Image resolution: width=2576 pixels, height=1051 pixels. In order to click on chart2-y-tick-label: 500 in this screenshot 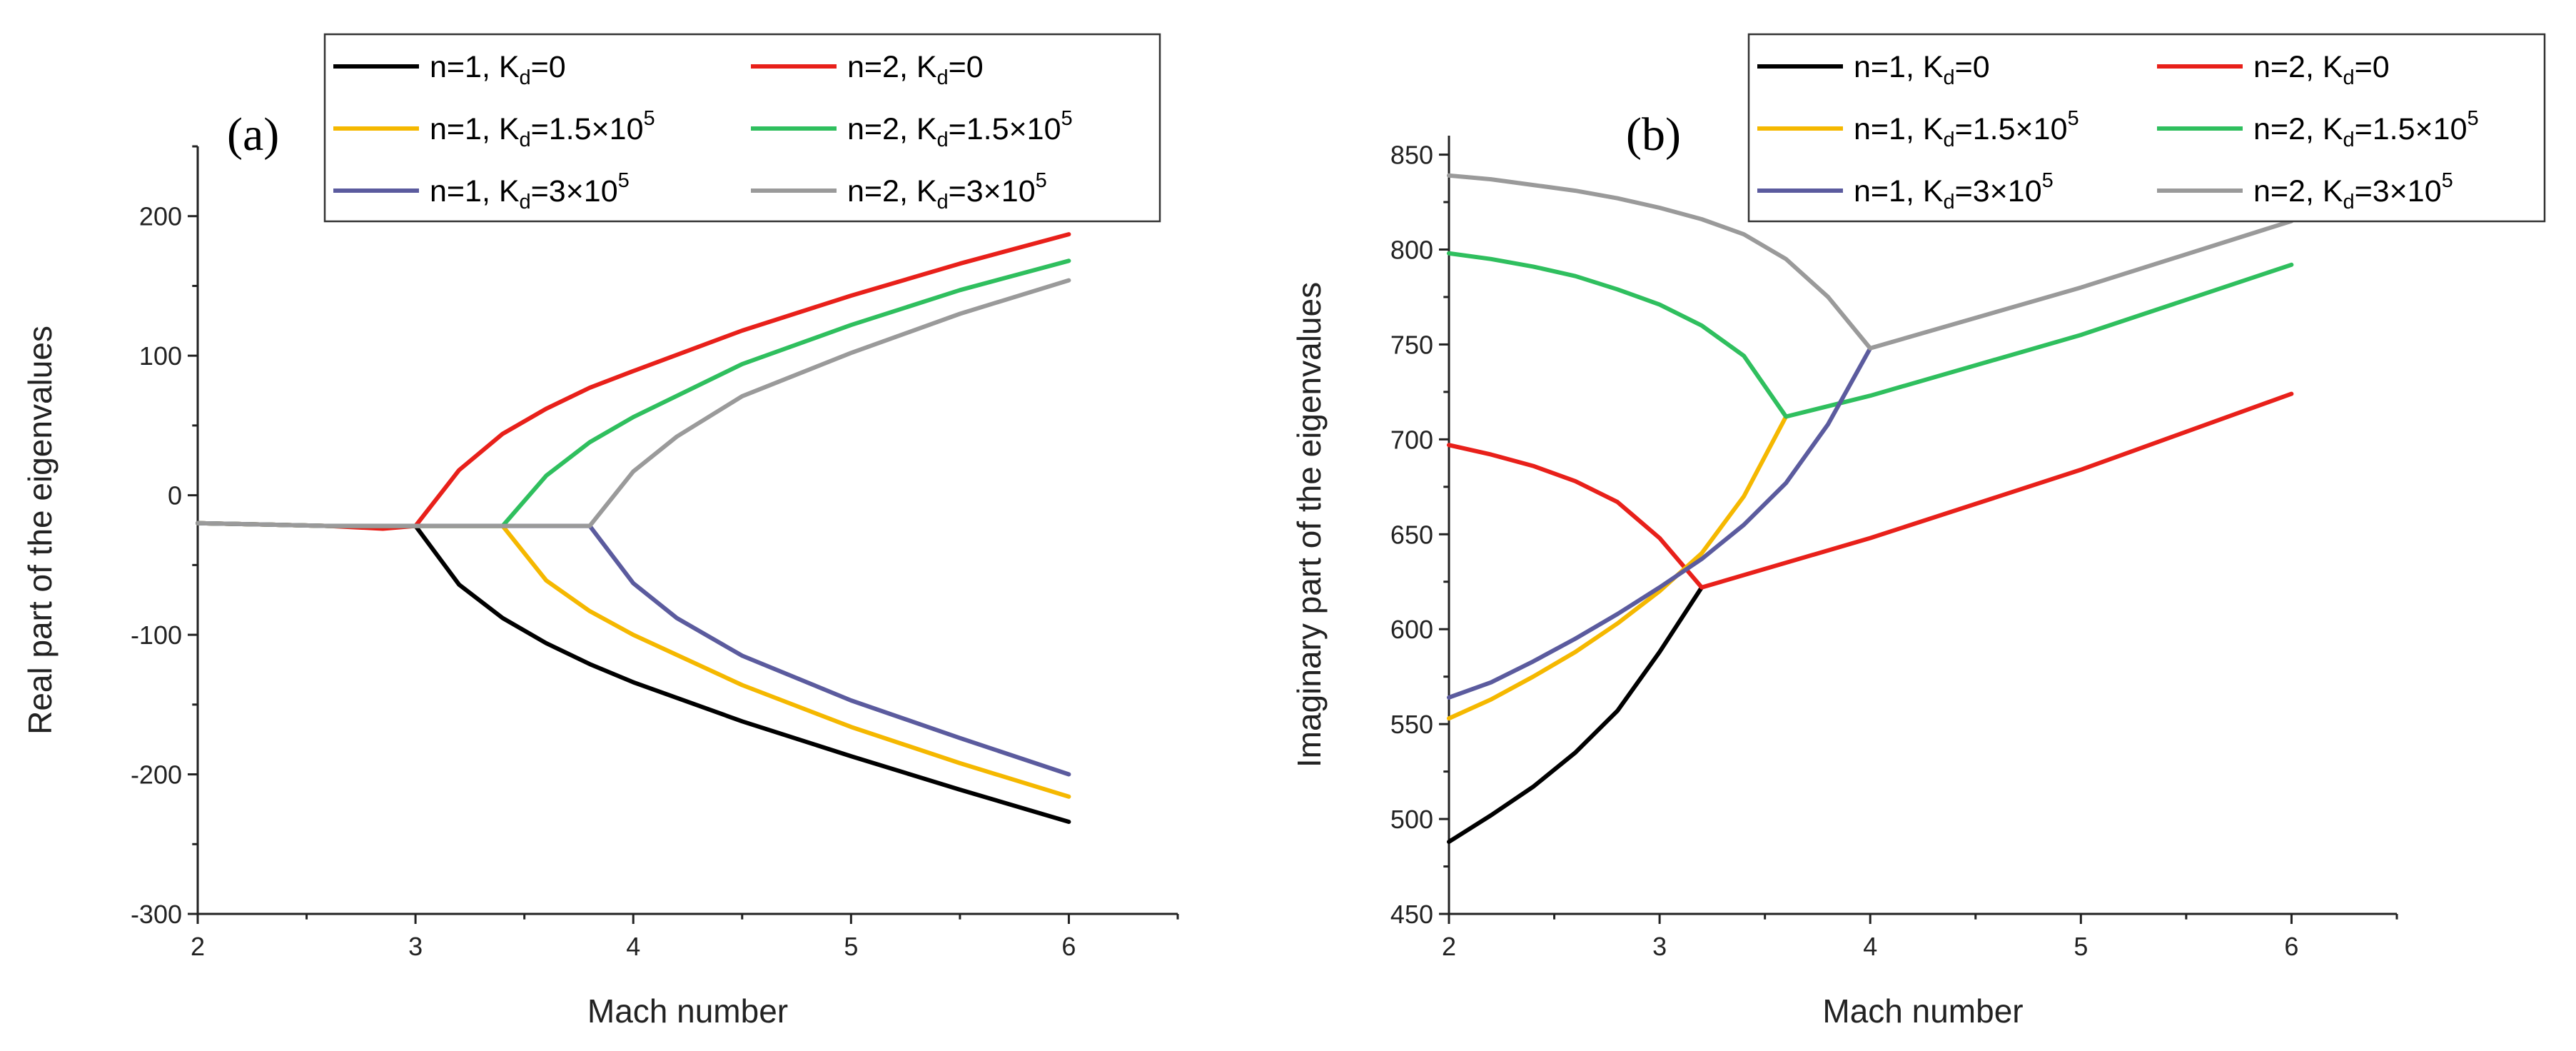, I will do `click(1411, 820)`.